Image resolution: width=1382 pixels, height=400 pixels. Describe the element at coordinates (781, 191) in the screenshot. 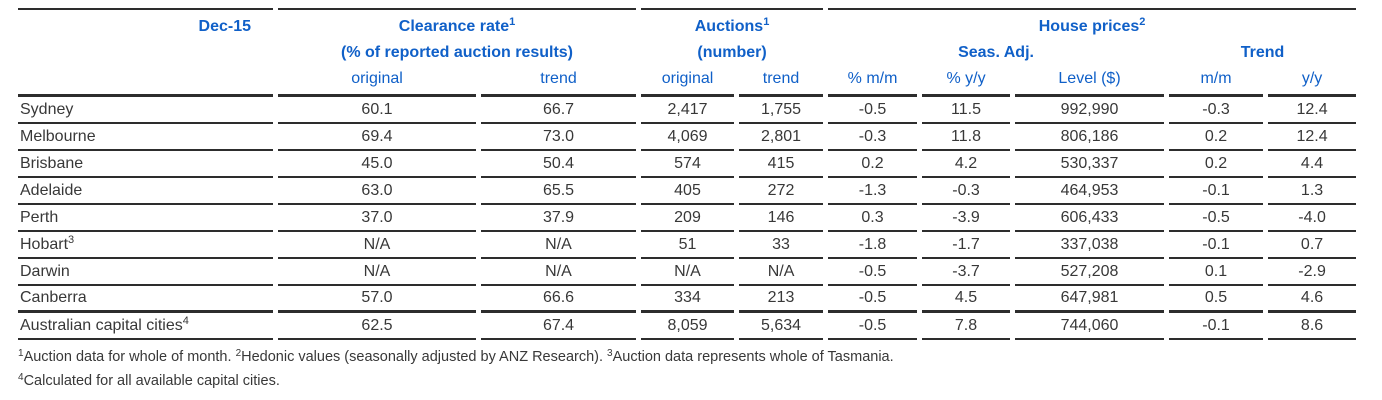

I see `data-cell: 272` at that location.